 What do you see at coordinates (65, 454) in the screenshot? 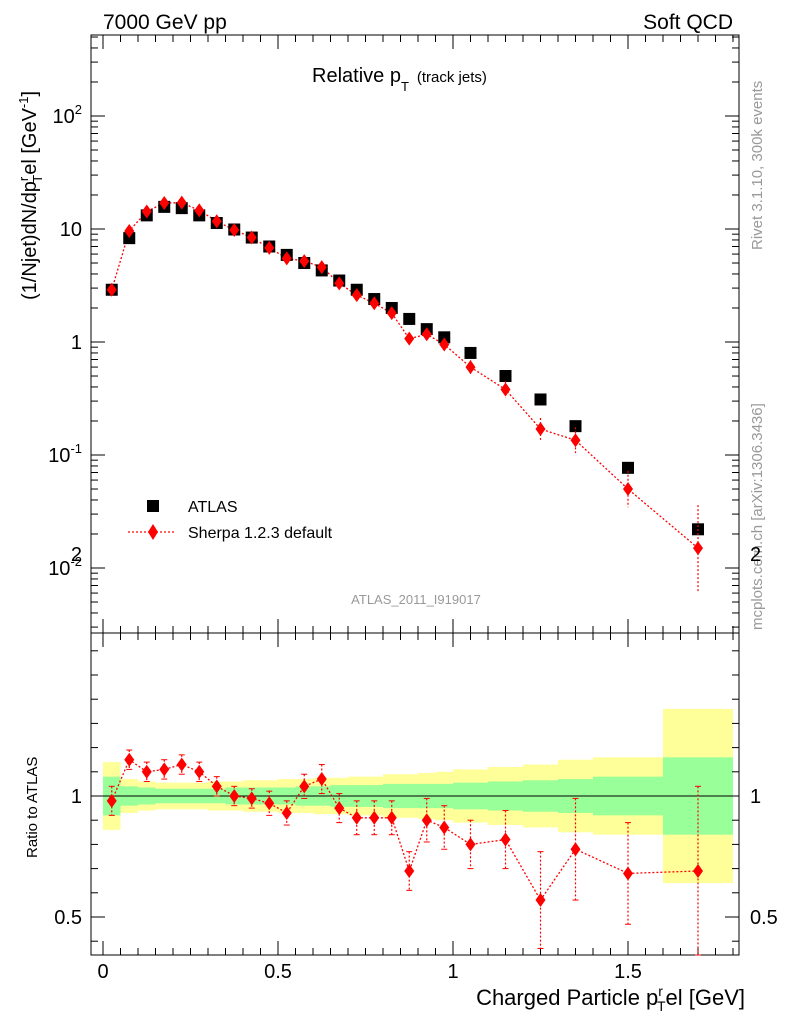
I see `main-ytick-label: 10⁻¹` at bounding box center [65, 454].